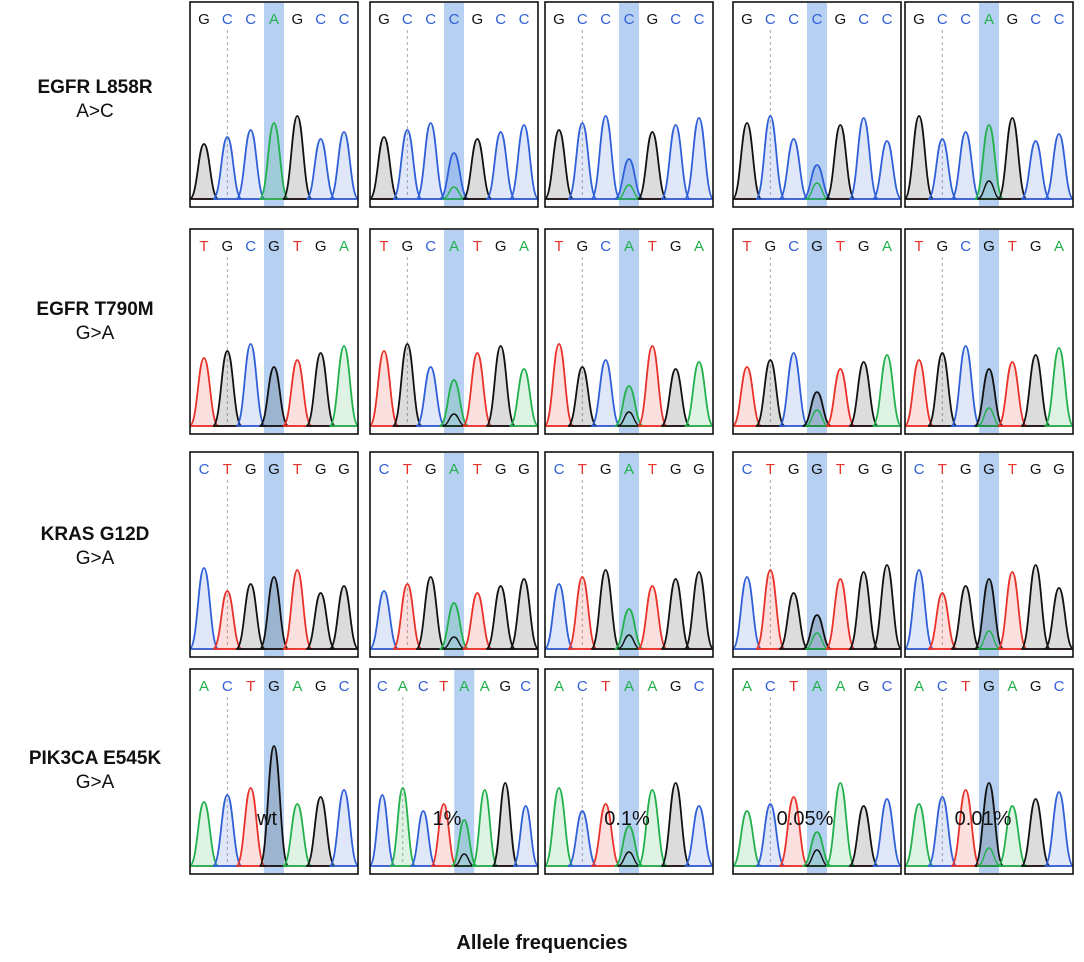  Describe the element at coordinates (817, 104) in the screenshot. I see `mutation-highlight` at that location.